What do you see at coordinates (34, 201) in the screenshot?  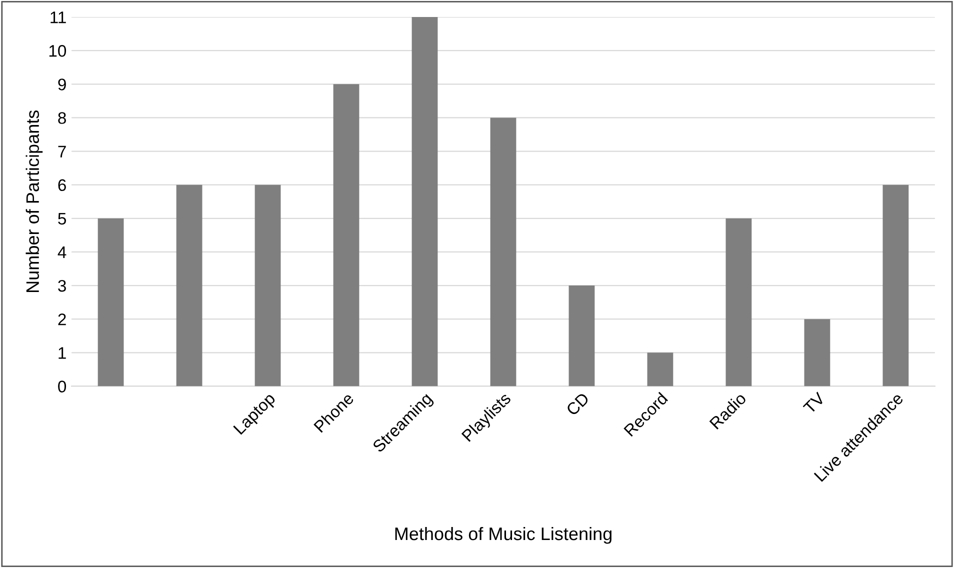 I see `y-axis-title: Number of Participants` at bounding box center [34, 201].